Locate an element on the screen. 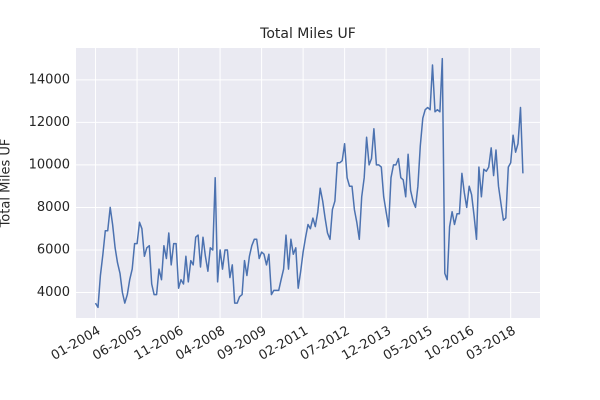 This screenshot has height=400, width=600. y-tick-label: 8000 is located at coordinates (53, 207).